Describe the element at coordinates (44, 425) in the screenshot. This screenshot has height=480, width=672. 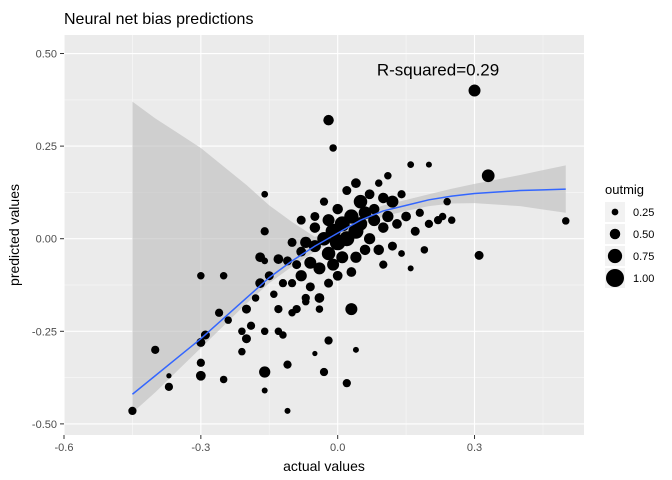
I see `y-tick-label: -0.50` at that location.